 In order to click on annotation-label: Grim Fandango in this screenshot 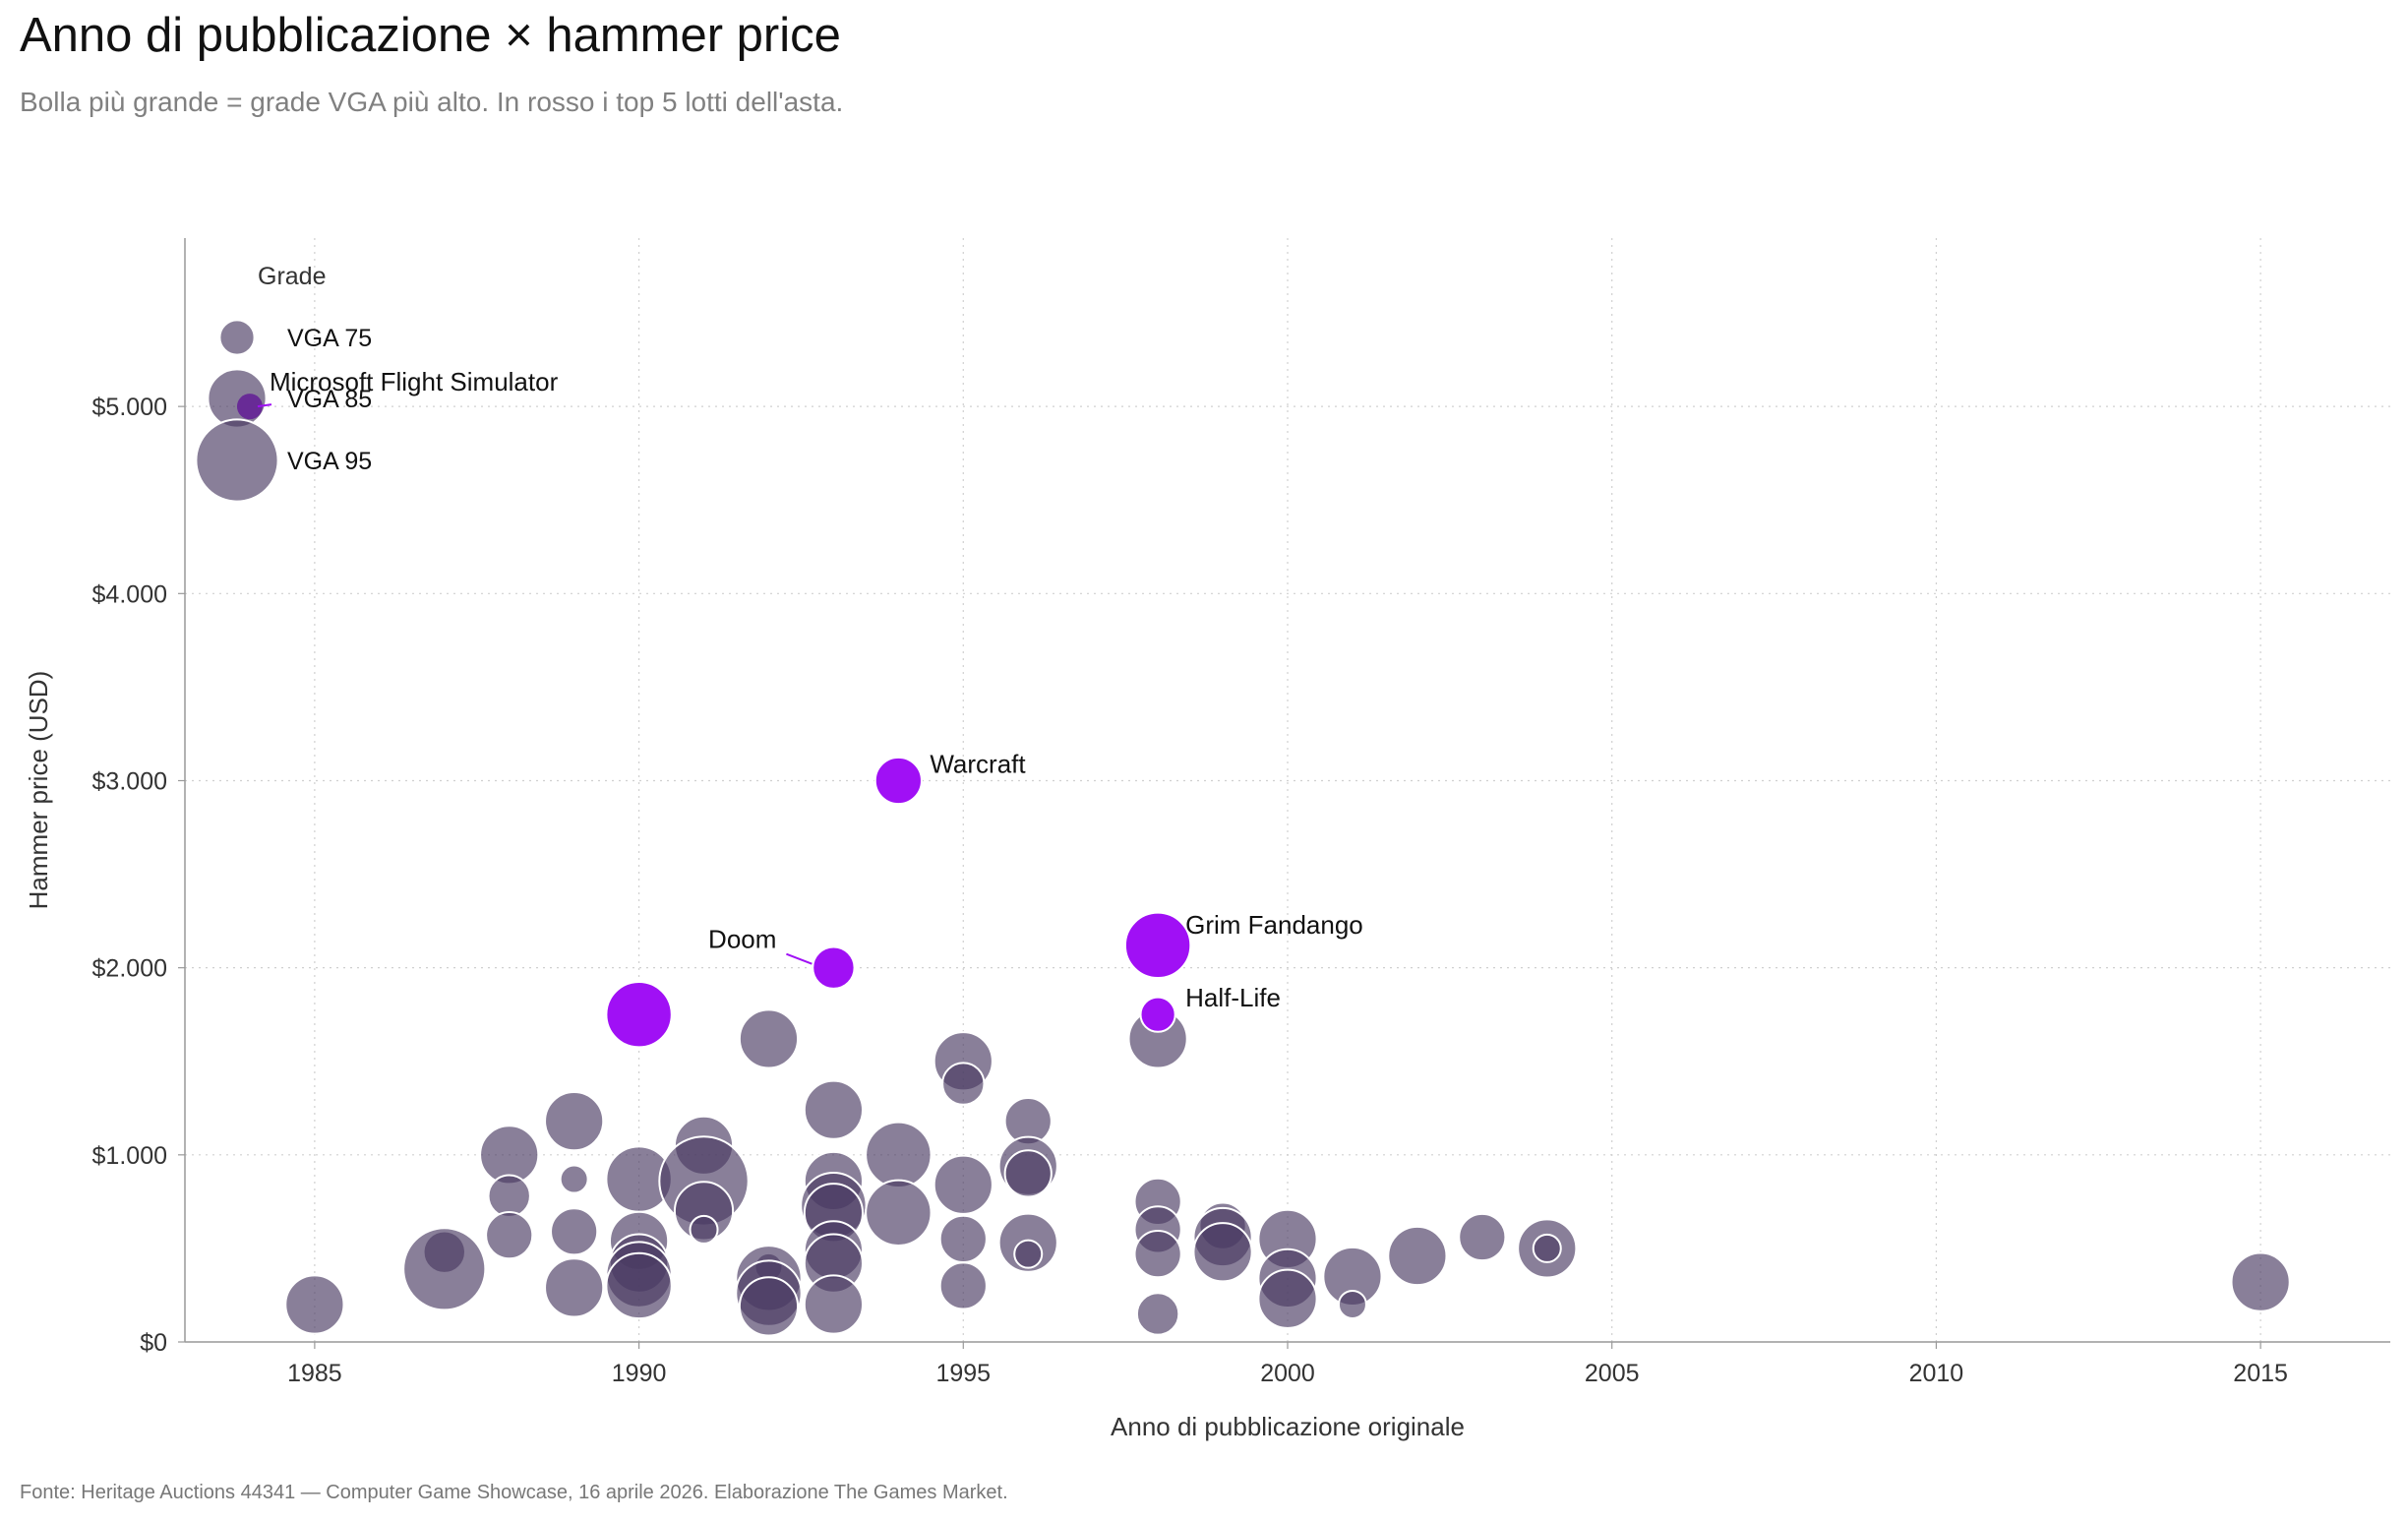, I will do `click(1274, 925)`.